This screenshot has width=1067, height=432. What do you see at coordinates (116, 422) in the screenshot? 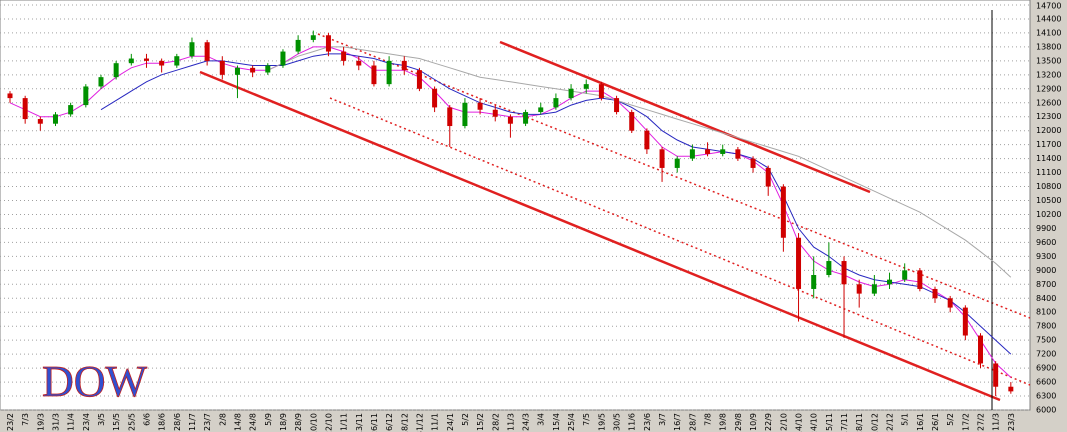
I see `x-tick-label: 15/5` at bounding box center [116, 422].